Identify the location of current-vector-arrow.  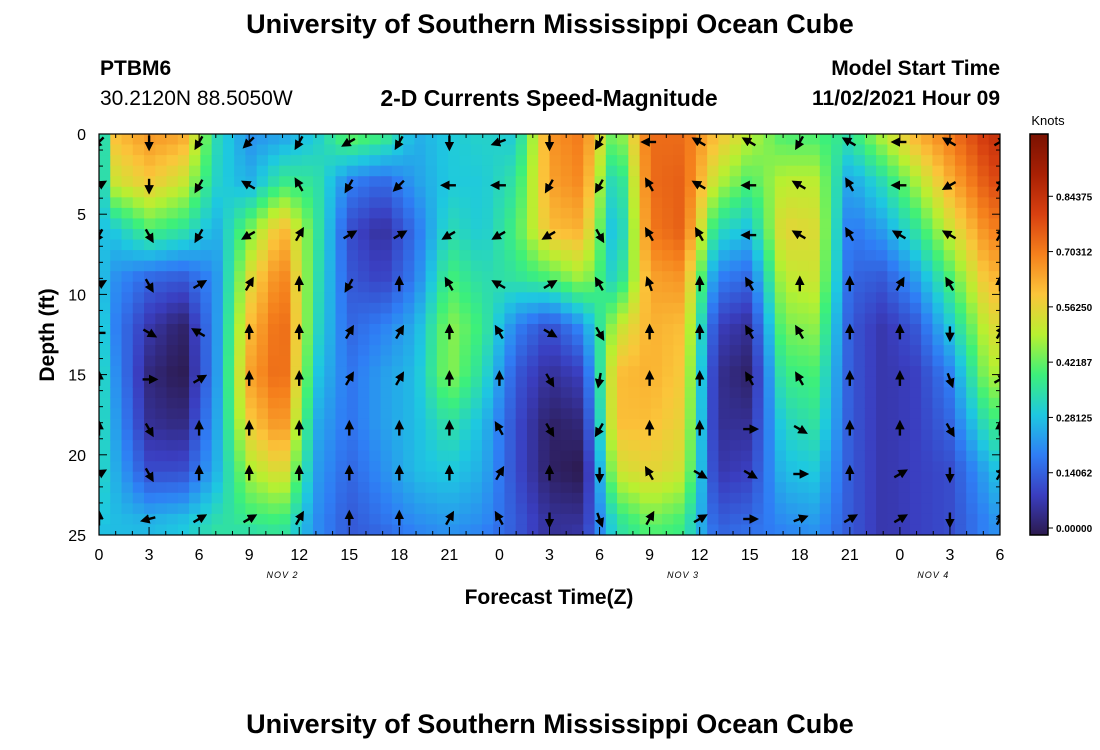
(997, 184).